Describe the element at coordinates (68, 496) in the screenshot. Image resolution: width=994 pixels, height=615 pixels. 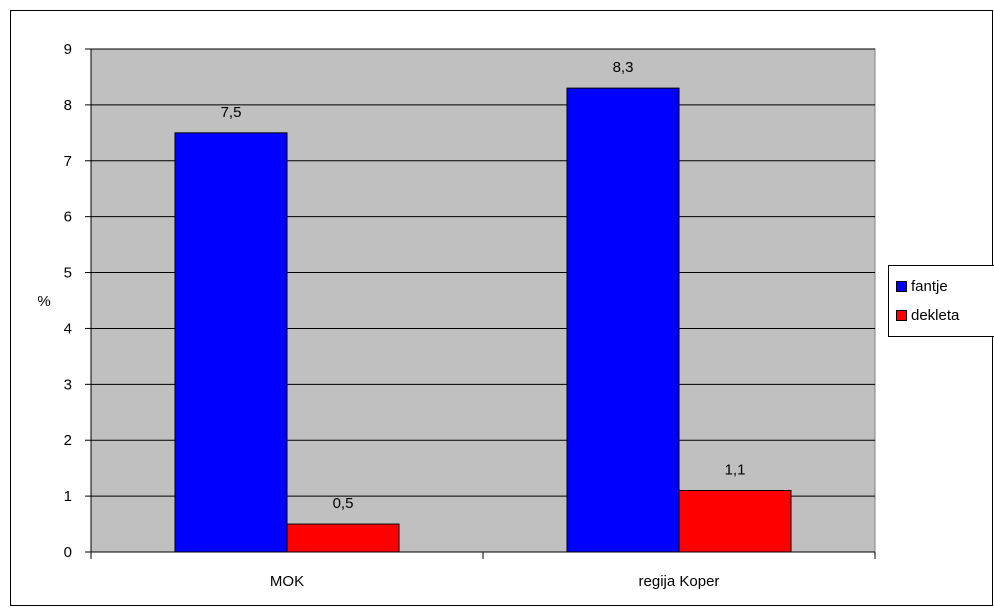
I see `y-tick-label: 1` at that location.